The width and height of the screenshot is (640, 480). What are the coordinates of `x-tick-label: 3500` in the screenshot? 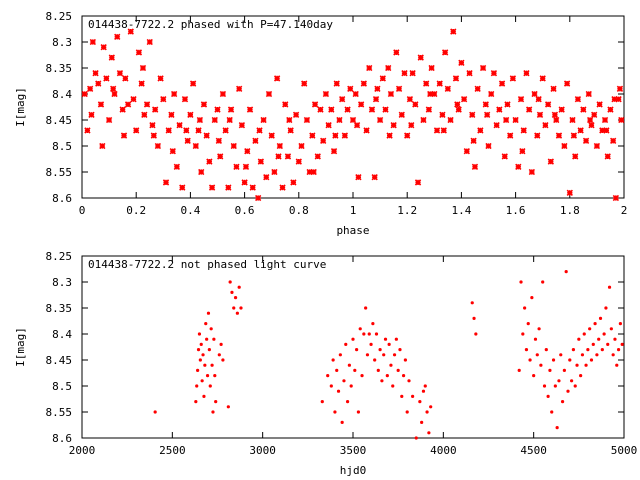 It's located at (353, 450).